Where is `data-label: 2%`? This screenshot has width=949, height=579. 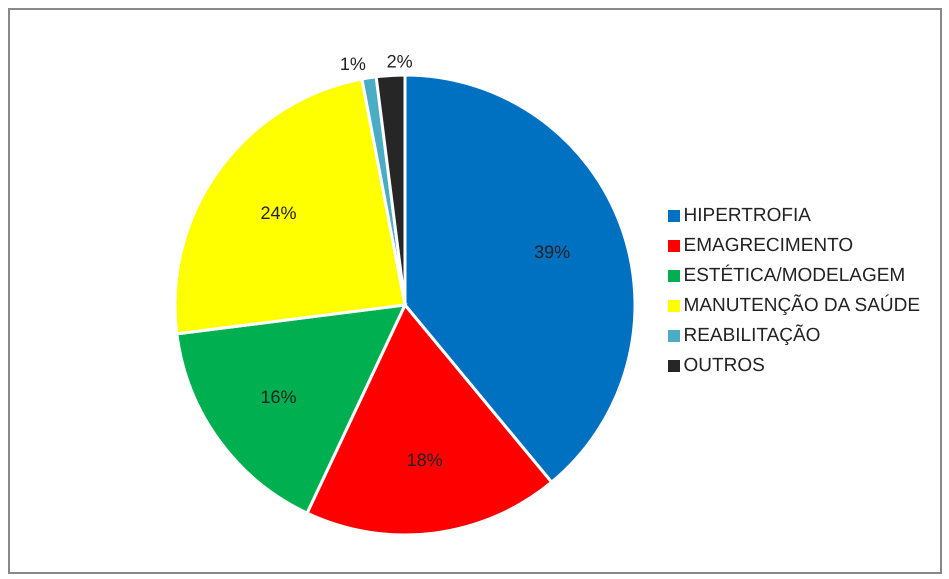 data-label: 2% is located at coordinates (399, 61).